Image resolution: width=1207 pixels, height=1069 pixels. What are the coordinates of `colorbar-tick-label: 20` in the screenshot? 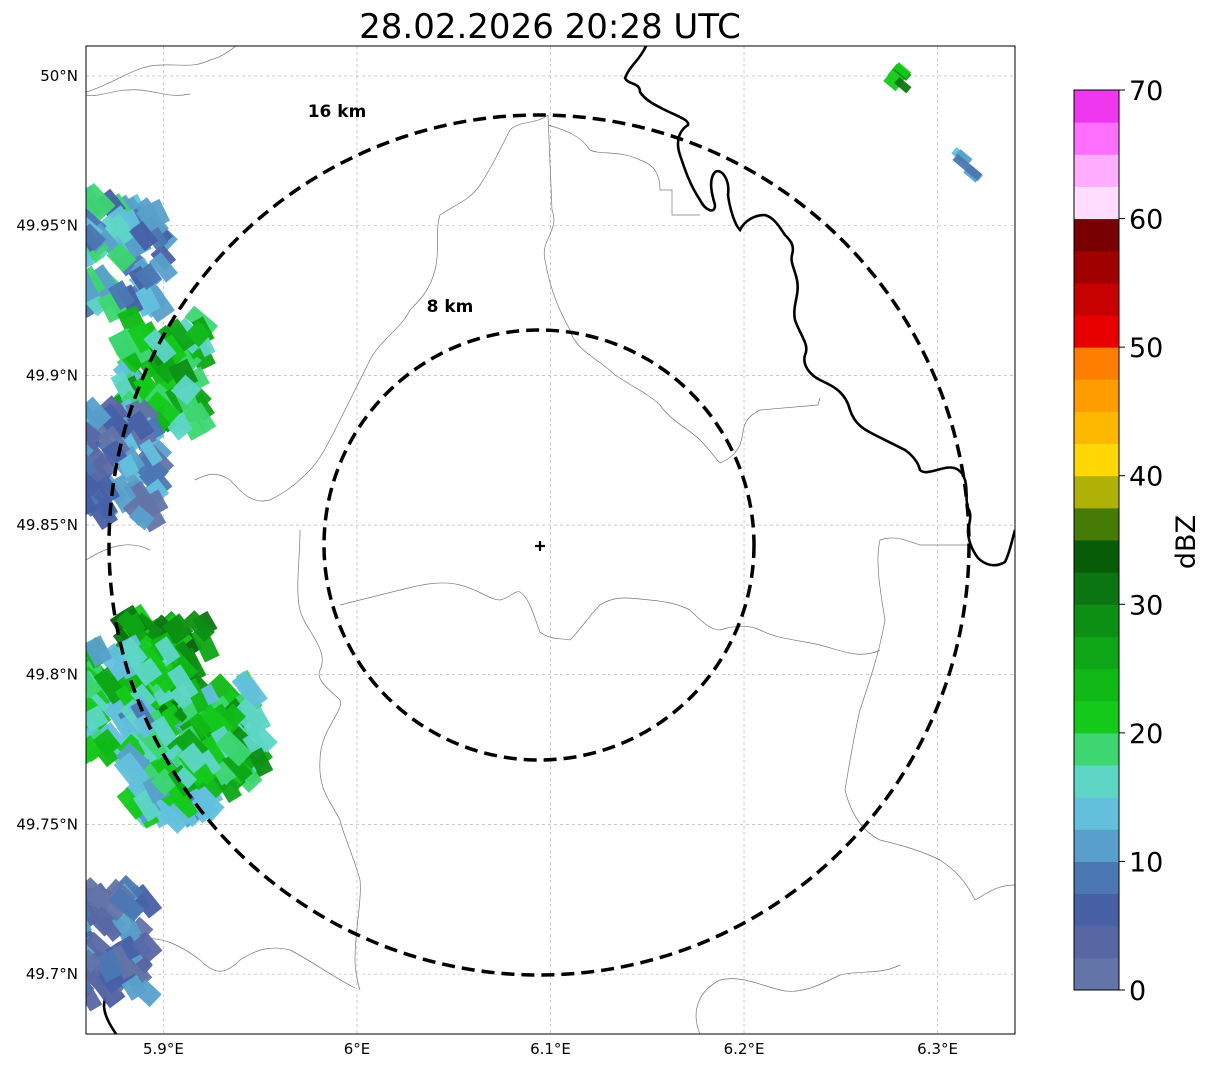 It's located at (1146, 734).